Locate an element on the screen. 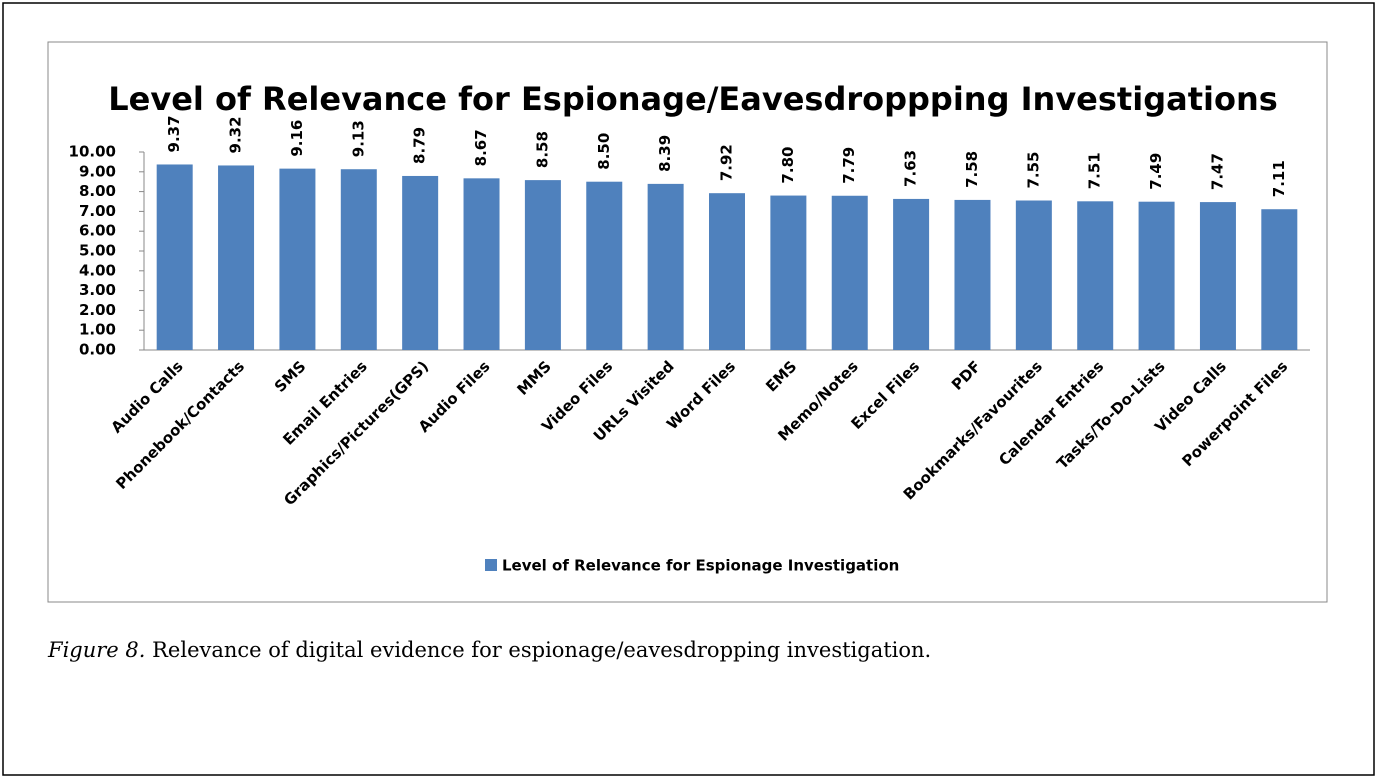  y-tick-label: 9.00 is located at coordinates (97, 171).